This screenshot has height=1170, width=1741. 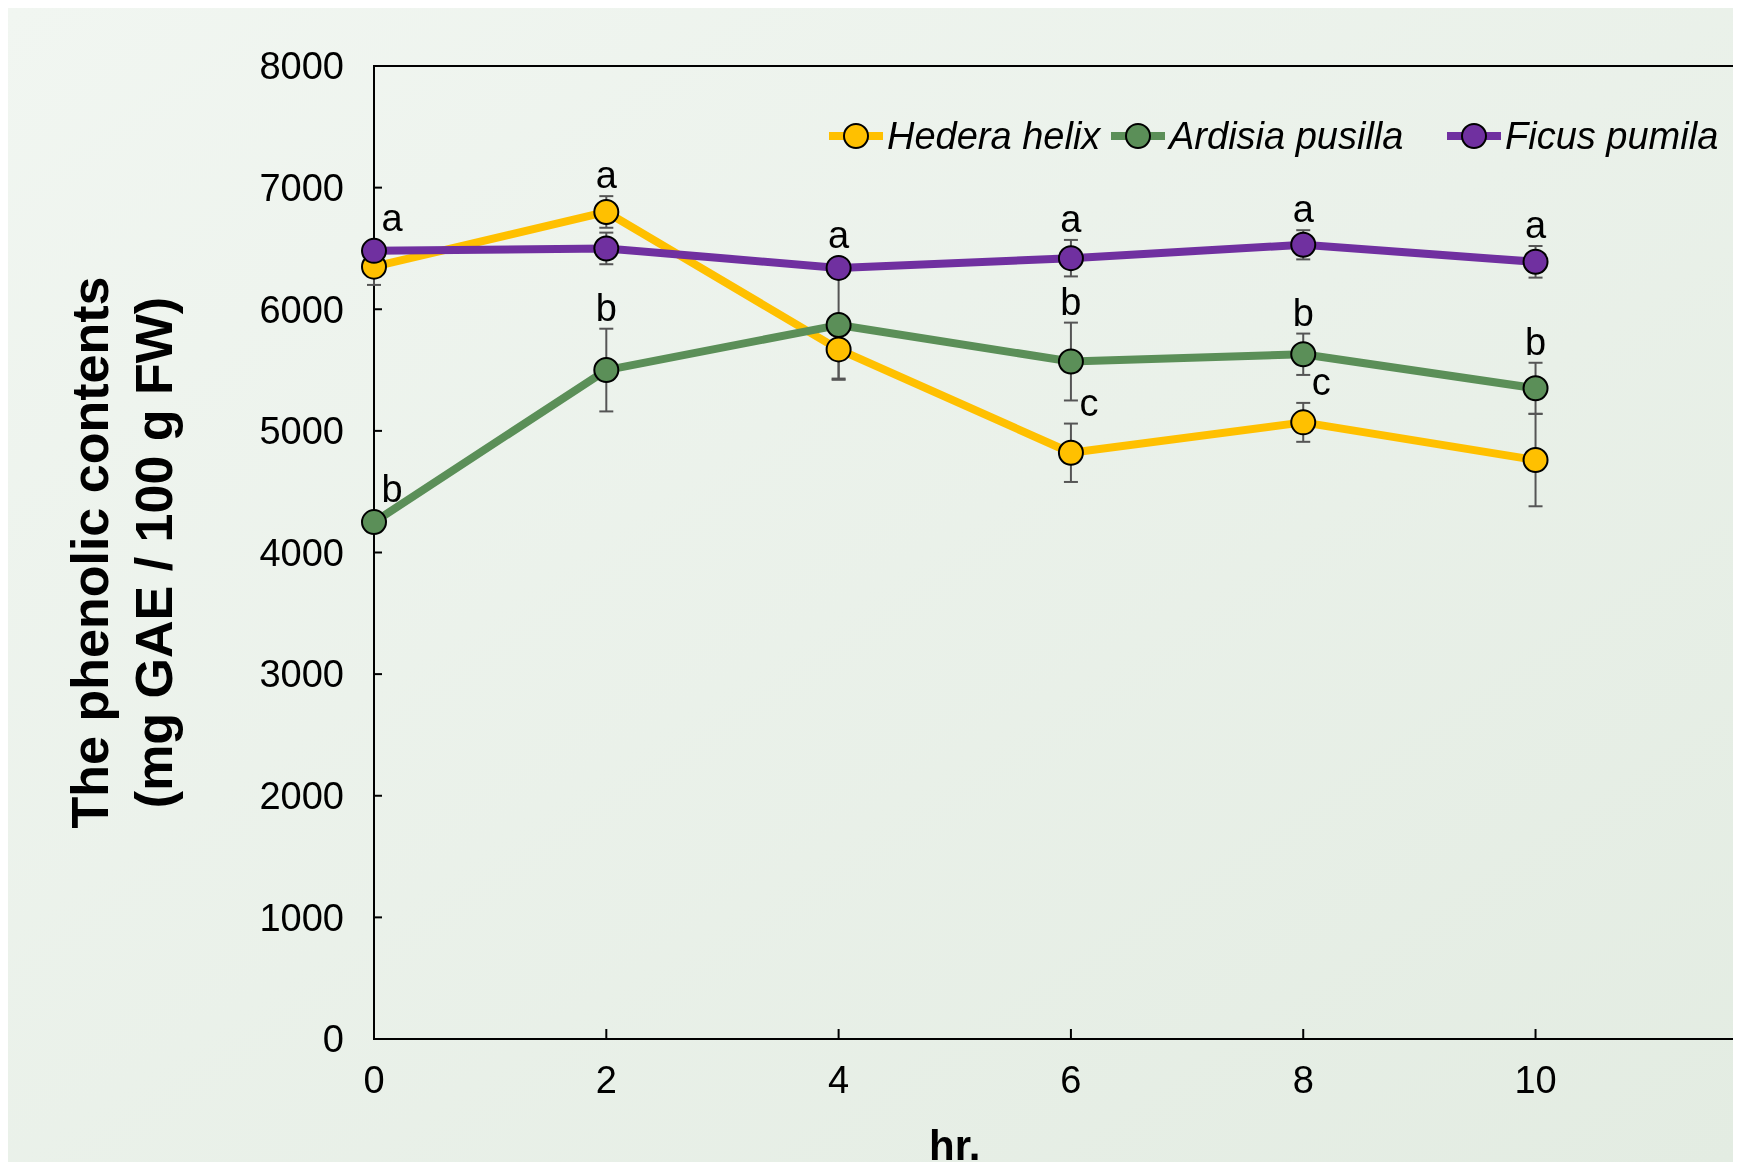 What do you see at coordinates (301, 674) in the screenshot?
I see `y-tick-label: 3000` at bounding box center [301, 674].